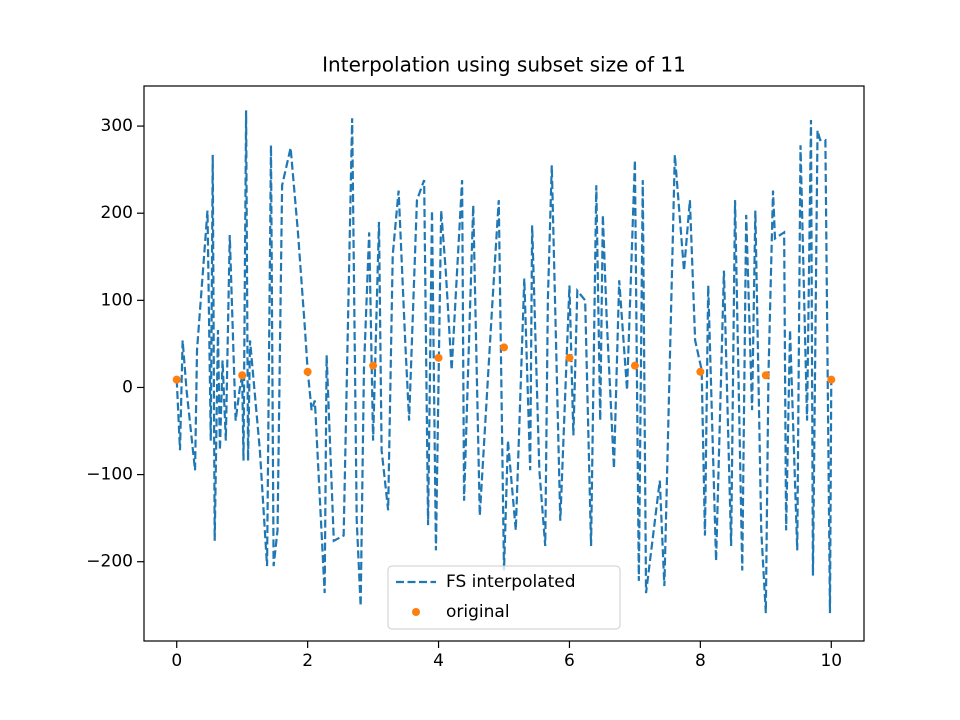 The image size is (960, 720). What do you see at coordinates (307, 661) in the screenshot?
I see `x-tick-label: 2` at bounding box center [307, 661].